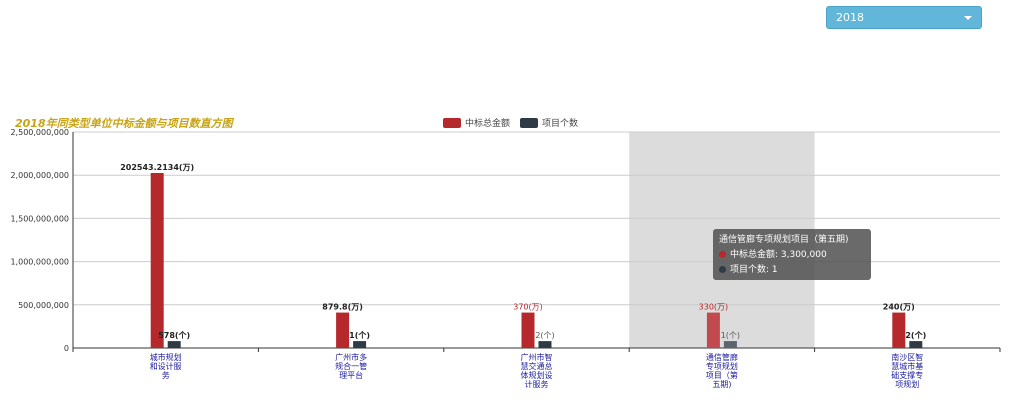 The image size is (1012, 402). I want to click on tooltip: 通信管廊专项规划项目（第五期) 中标总金额: 3,300,000 项目个数: 1, so click(792, 254).